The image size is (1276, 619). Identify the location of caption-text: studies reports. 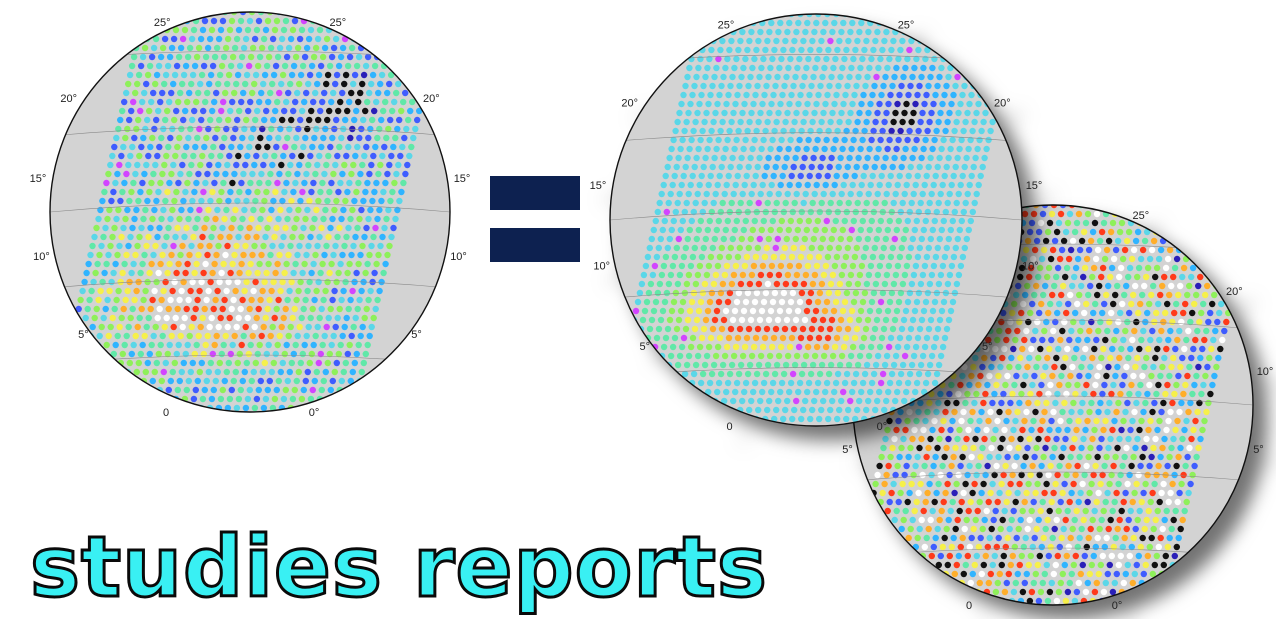
(399, 567).